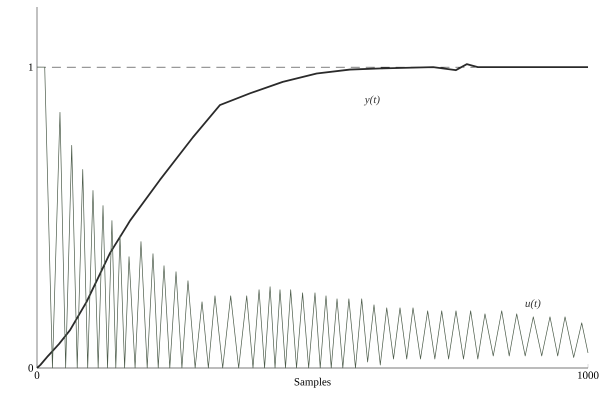 This screenshot has height=416, width=615. Describe the element at coordinates (533, 304) in the screenshot. I see `series-label: u(t)` at that location.